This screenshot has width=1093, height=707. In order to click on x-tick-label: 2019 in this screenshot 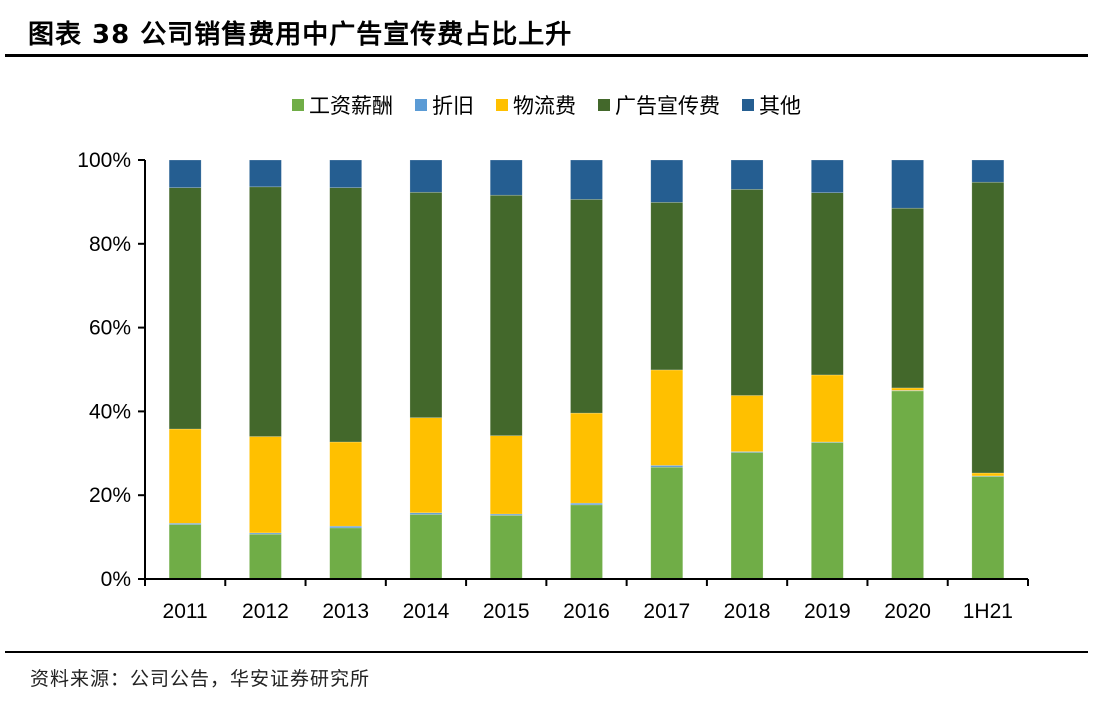, I will do `click(827, 611)`.